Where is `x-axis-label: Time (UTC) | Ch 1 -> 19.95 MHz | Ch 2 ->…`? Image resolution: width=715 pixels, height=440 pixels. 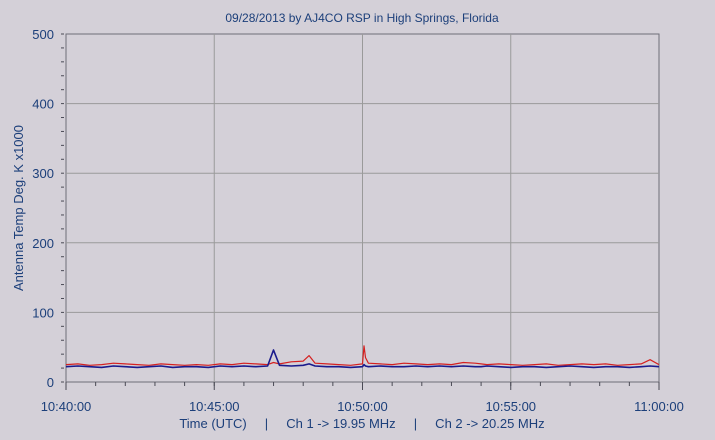
x-axis-label: Time (UTC) | Ch 1 -> 19.95 MHz | Ch 2 ->… is located at coordinates (361, 423).